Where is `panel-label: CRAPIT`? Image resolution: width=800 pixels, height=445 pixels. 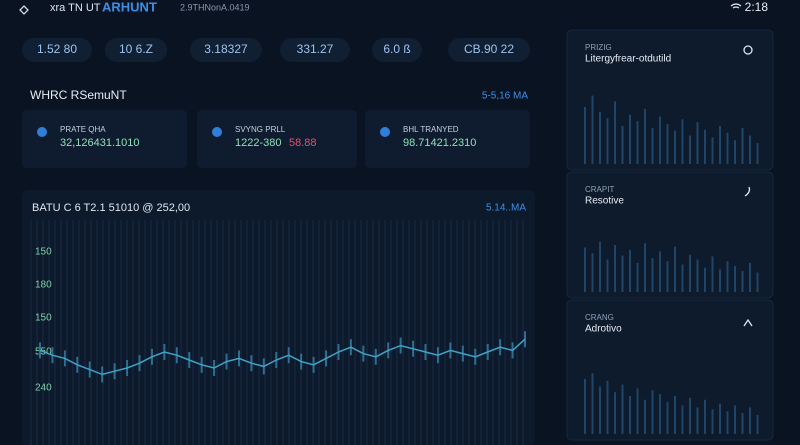
panel-label: CRAPIT is located at coordinates (599, 189).